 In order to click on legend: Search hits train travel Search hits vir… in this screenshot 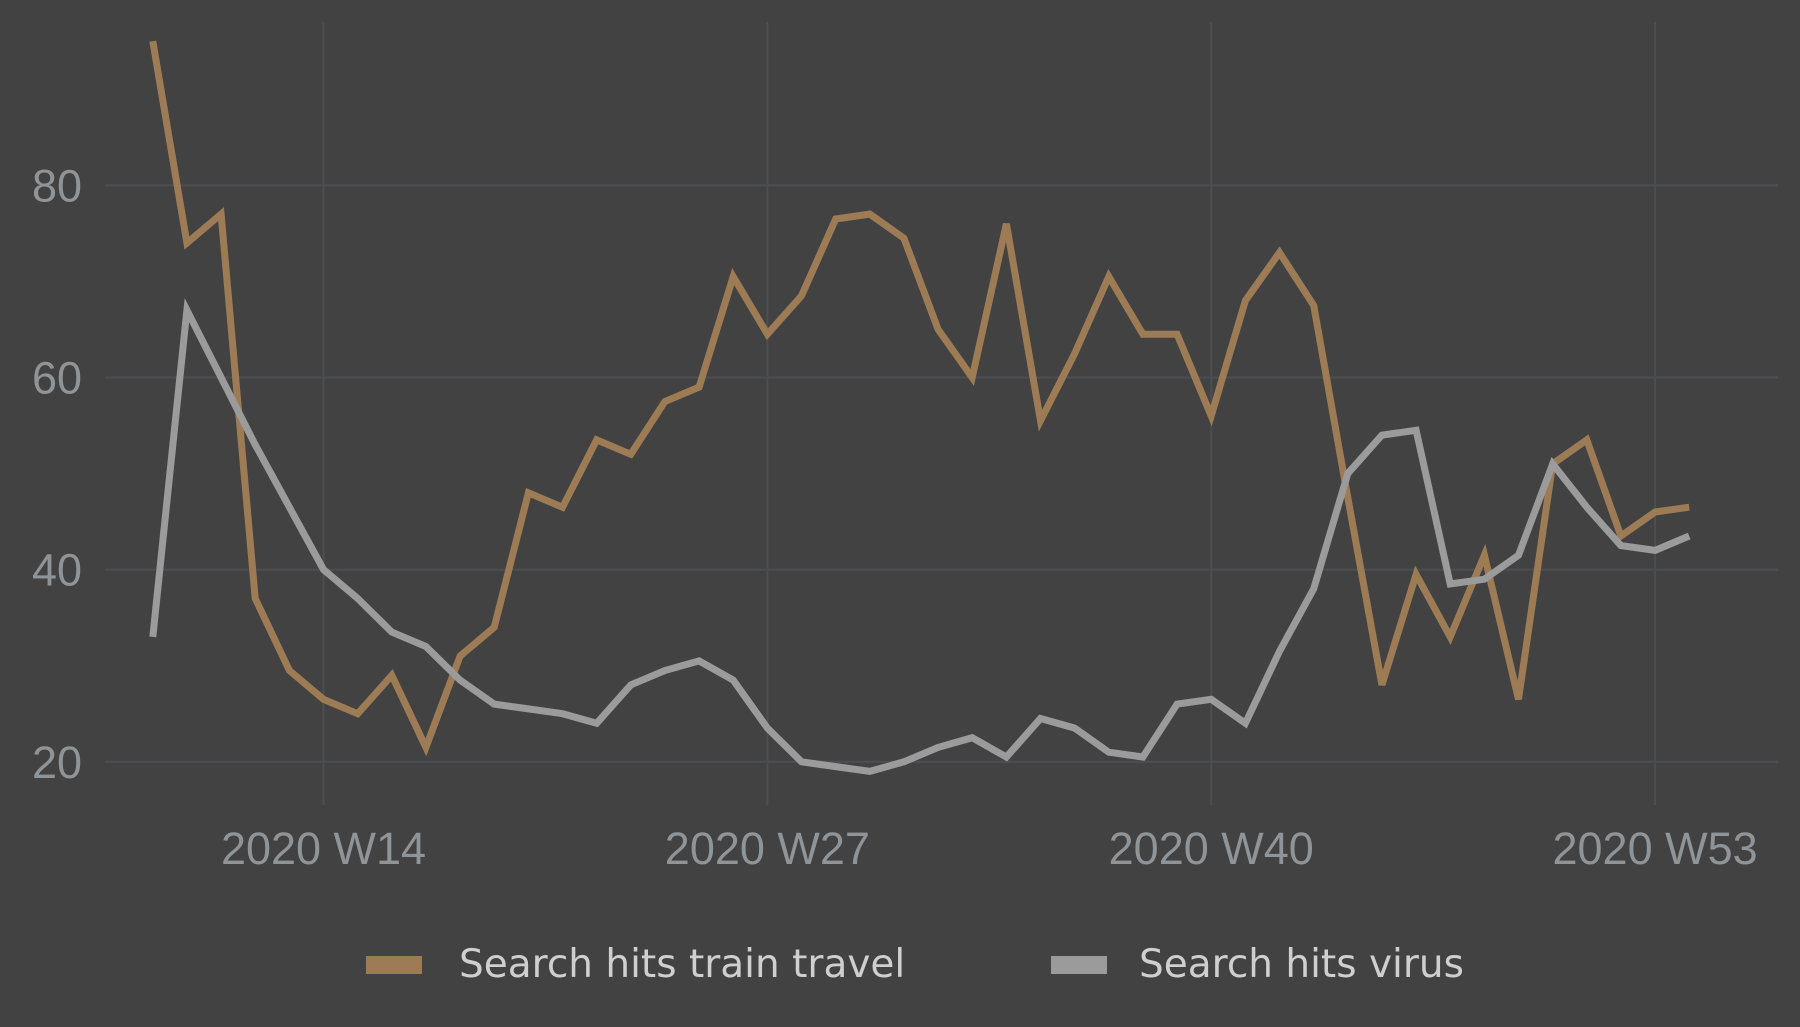, I will do `click(915, 964)`.